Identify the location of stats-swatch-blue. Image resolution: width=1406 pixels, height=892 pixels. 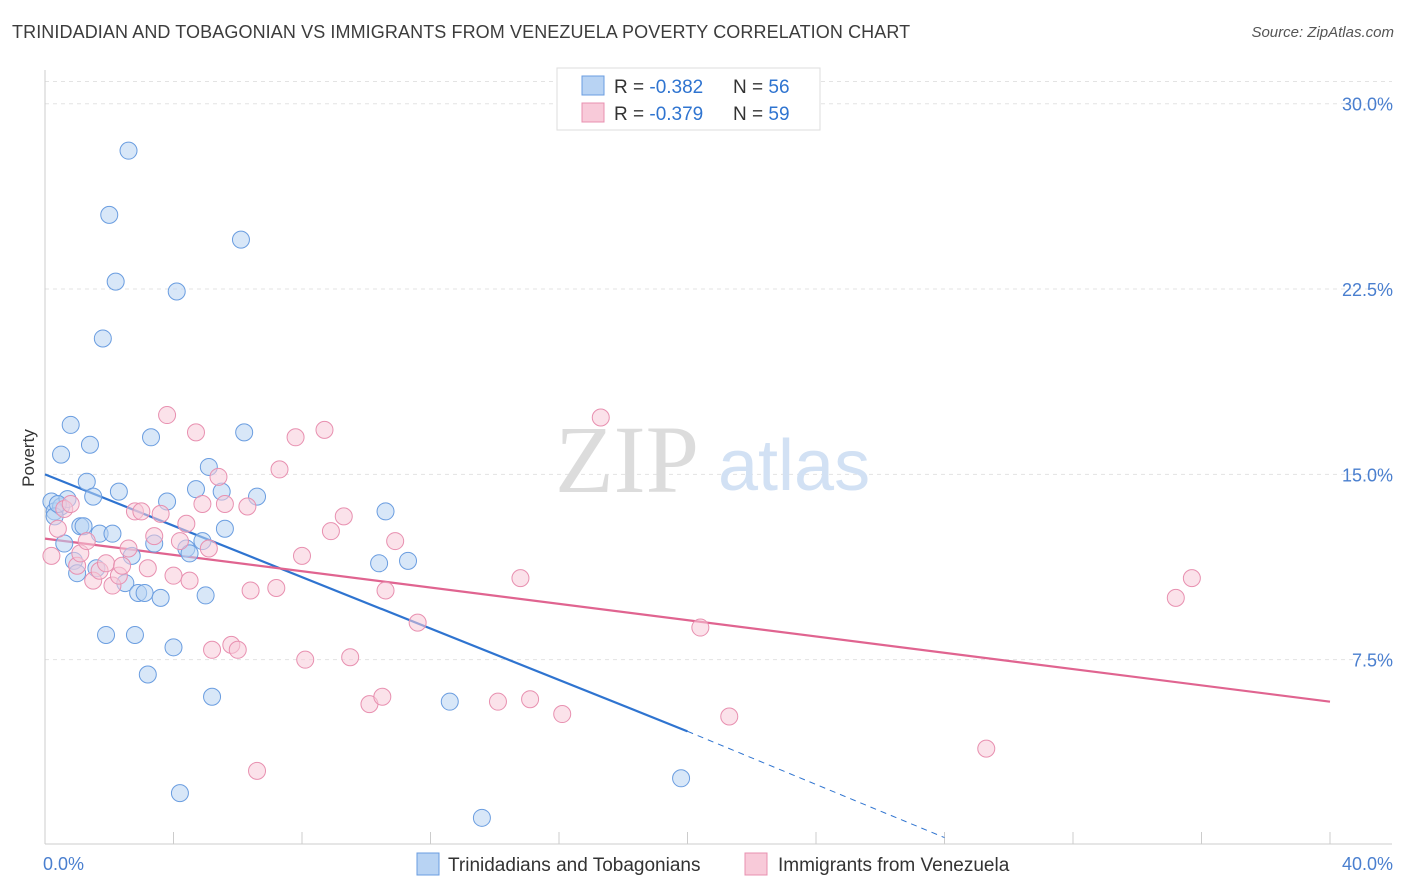
(593, 85).